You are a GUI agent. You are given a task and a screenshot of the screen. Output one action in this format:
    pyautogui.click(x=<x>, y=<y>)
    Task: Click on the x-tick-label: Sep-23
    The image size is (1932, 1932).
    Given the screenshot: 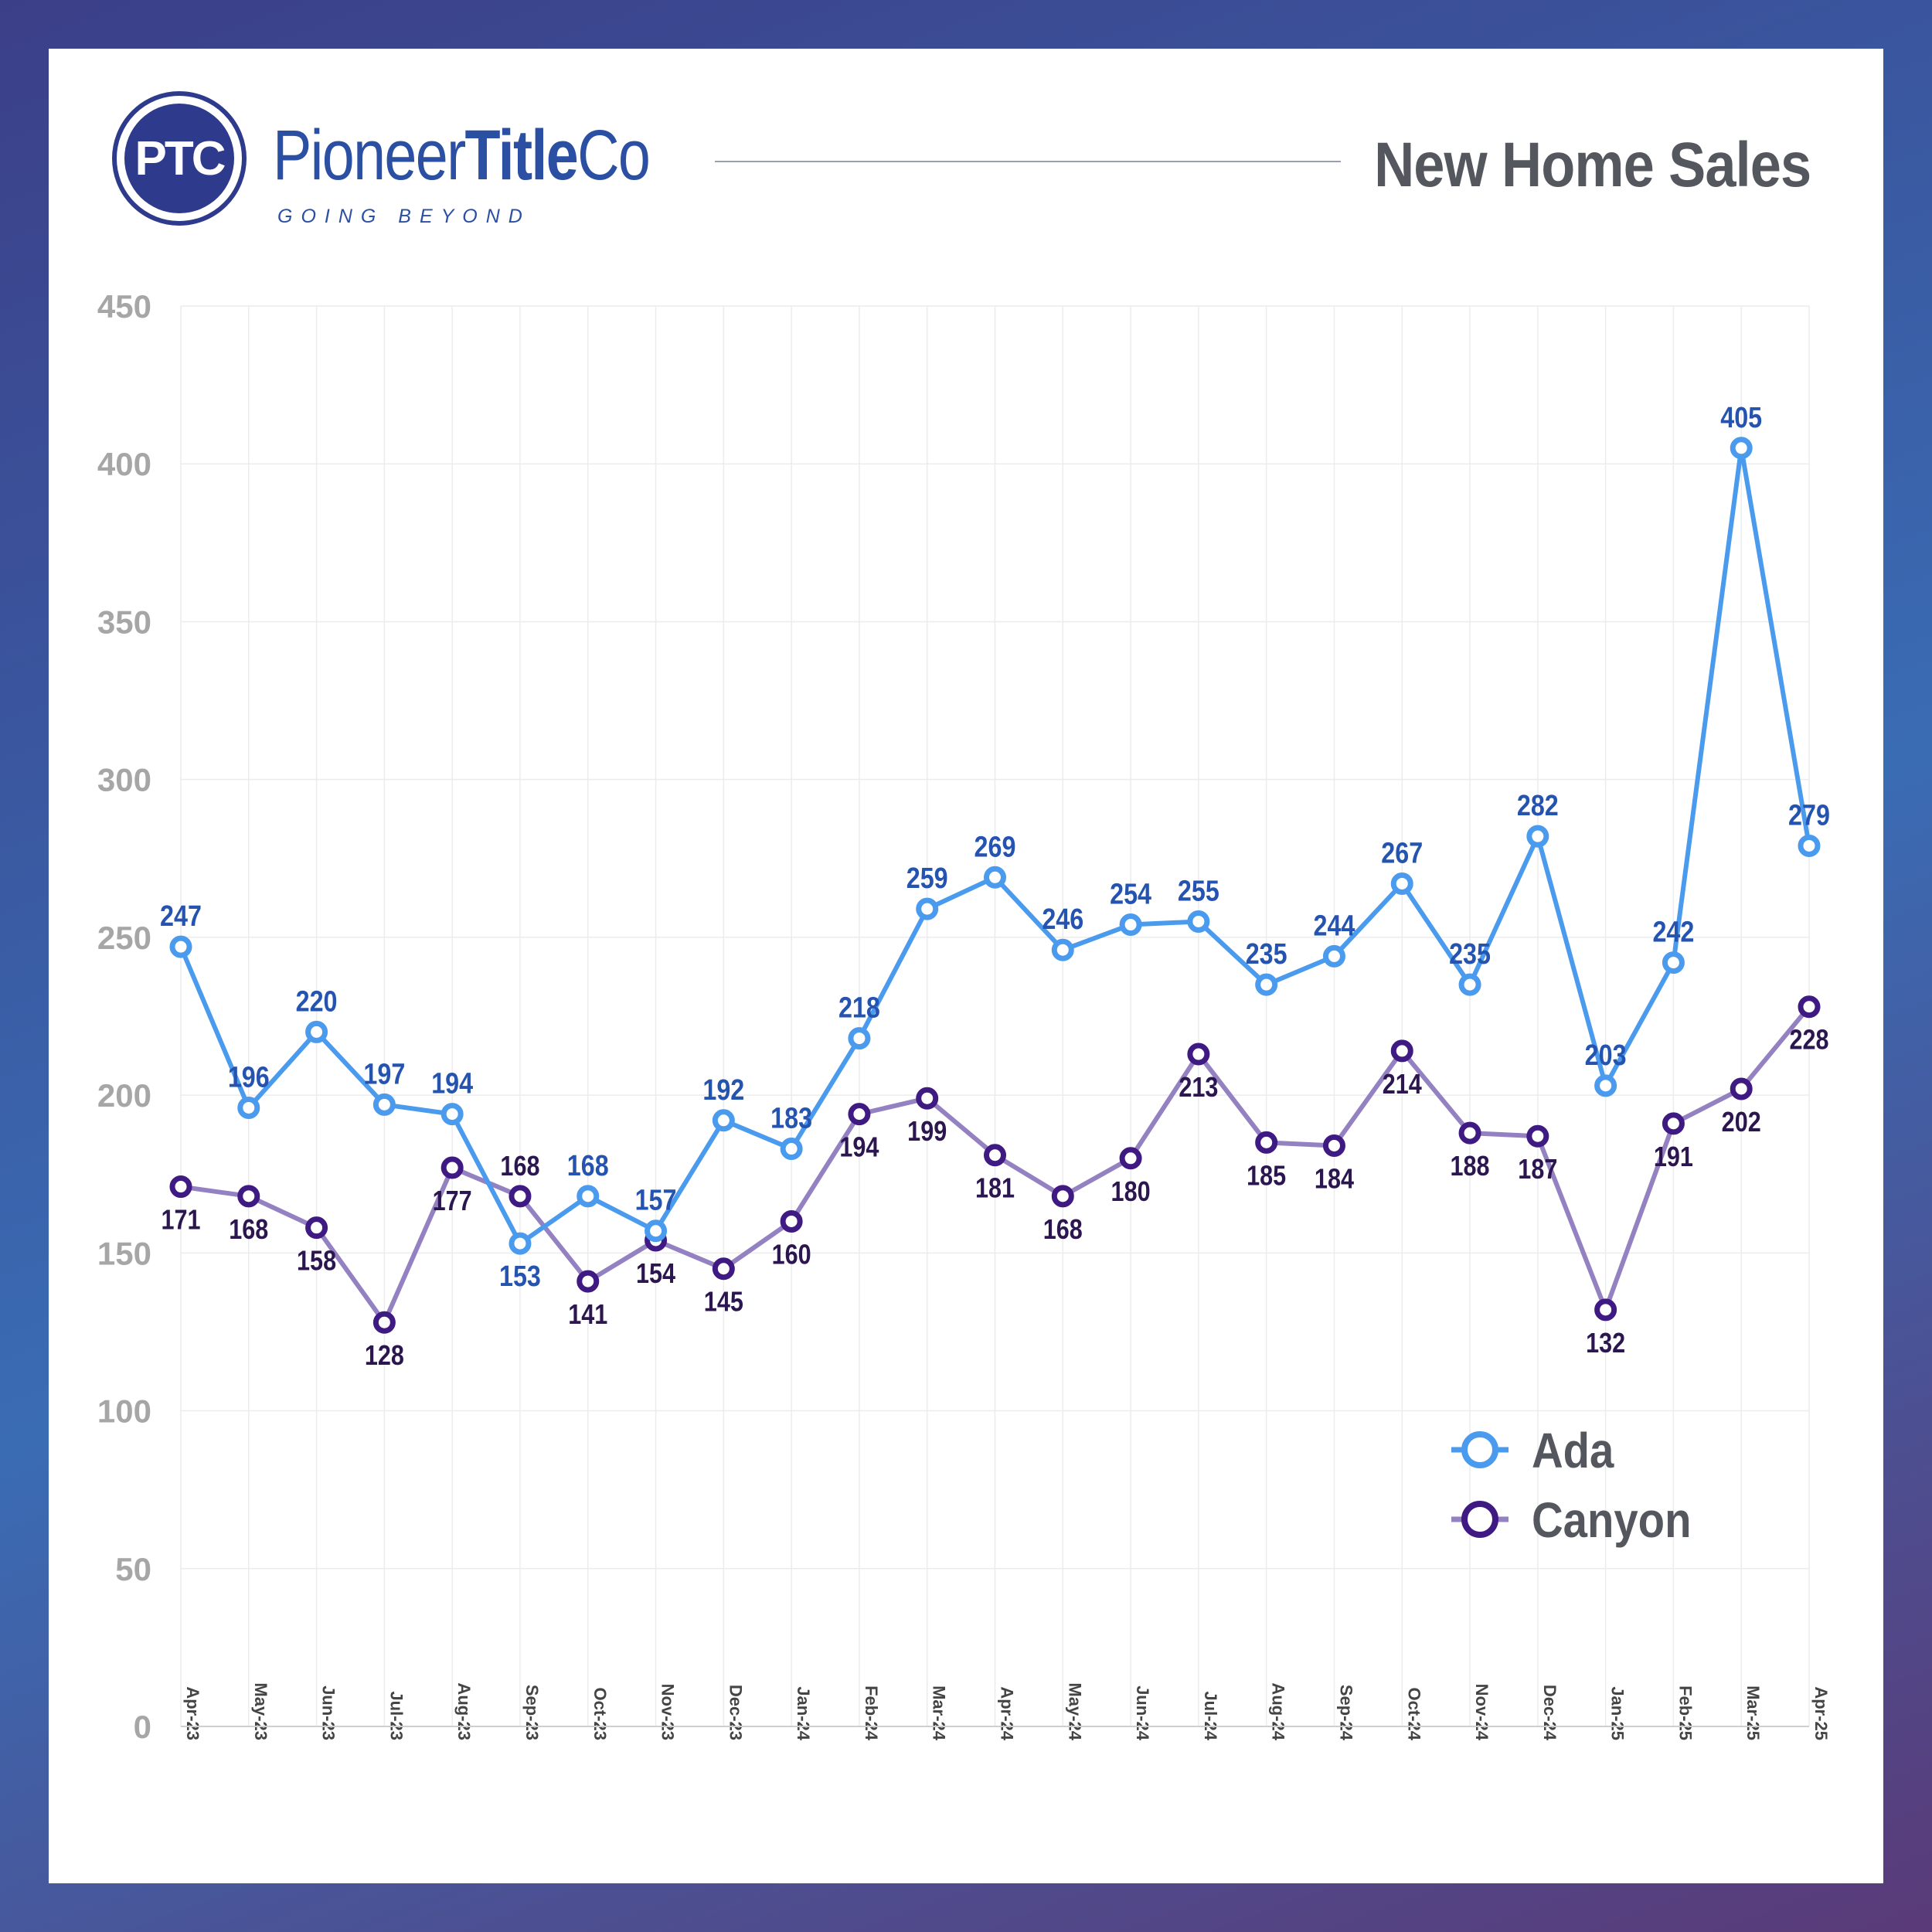 What is the action you would take?
    pyautogui.click(x=532, y=1713)
    